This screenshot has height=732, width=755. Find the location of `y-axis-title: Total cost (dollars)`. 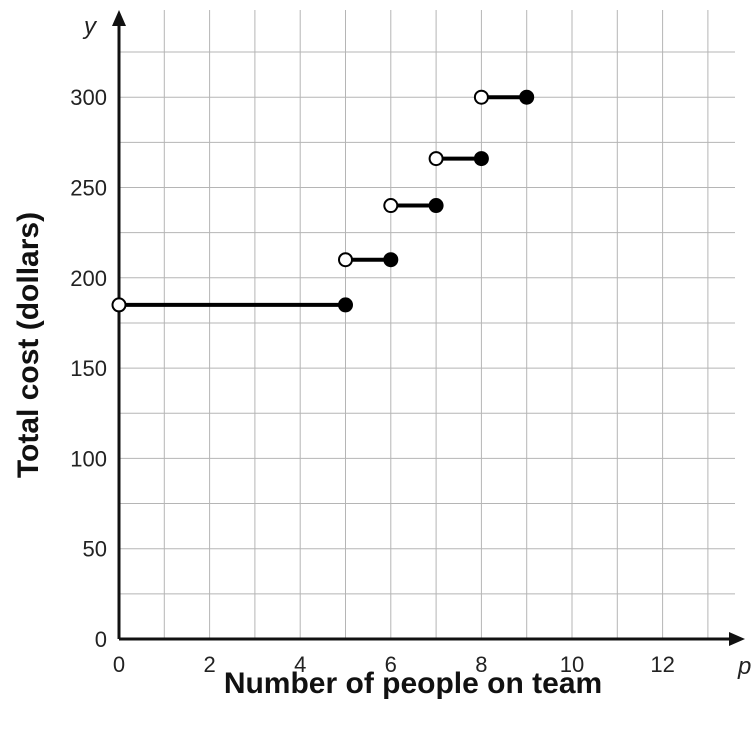

y-axis-title: Total cost (dollars) is located at coordinates (28, 345).